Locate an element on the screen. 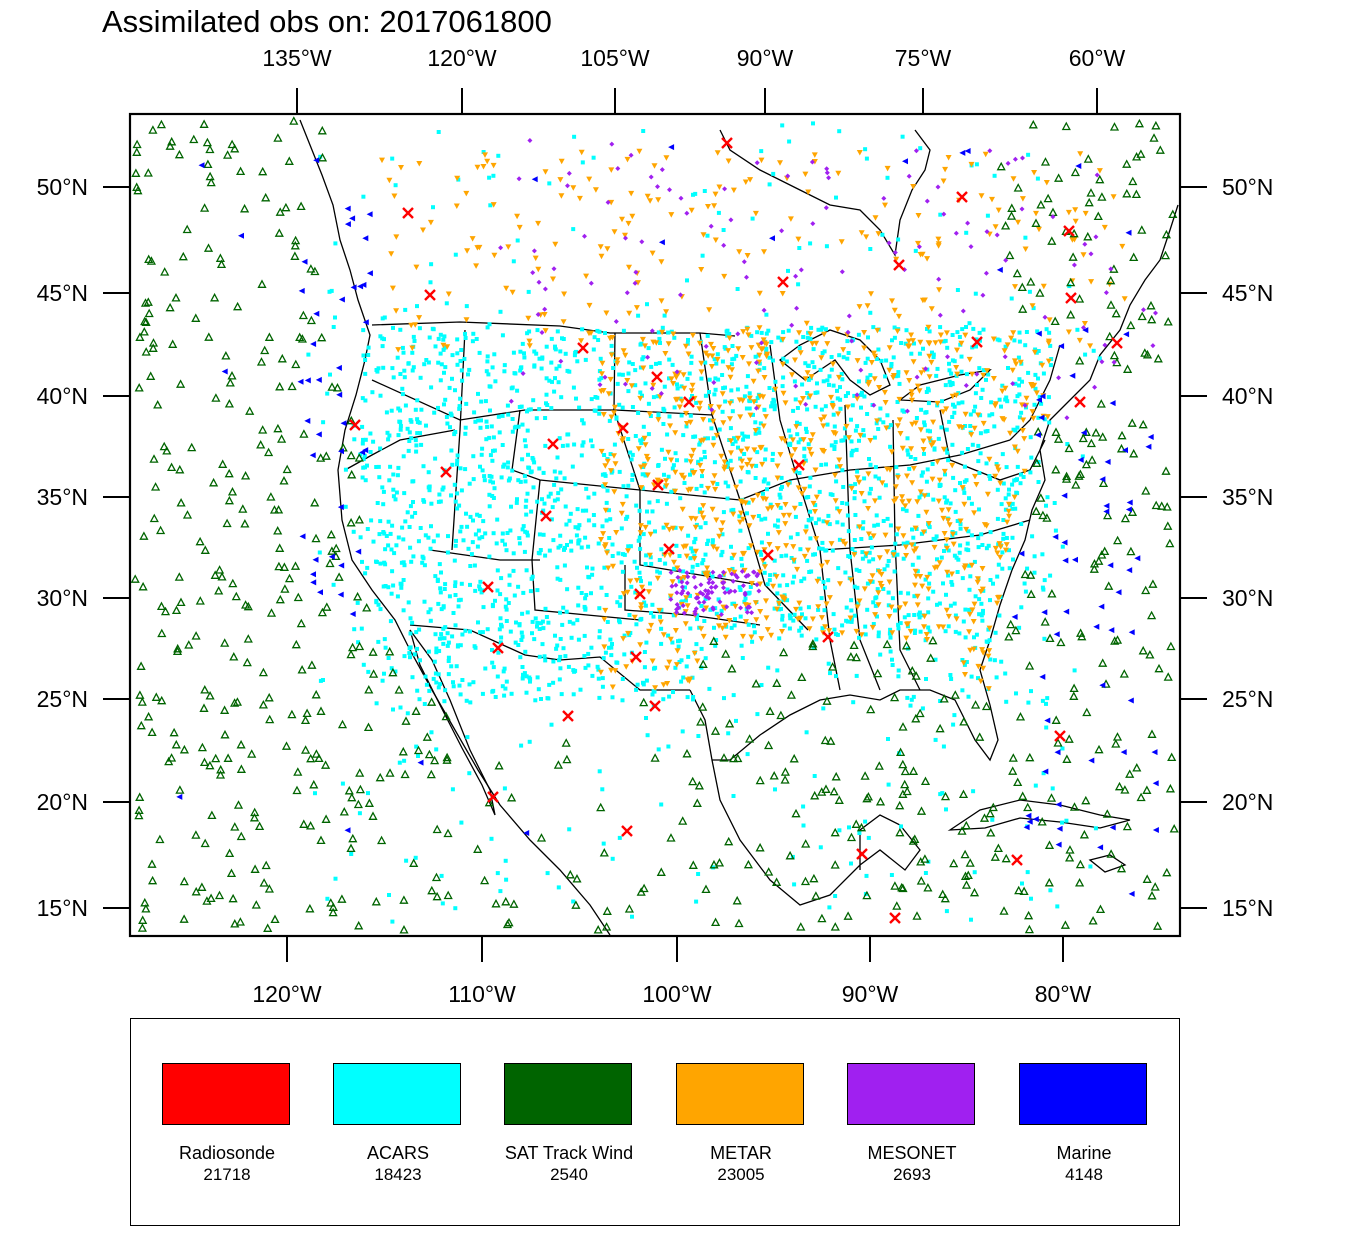 The height and width of the screenshot is (1250, 1350). marine-obs-marker is located at coordinates (1056, 634).